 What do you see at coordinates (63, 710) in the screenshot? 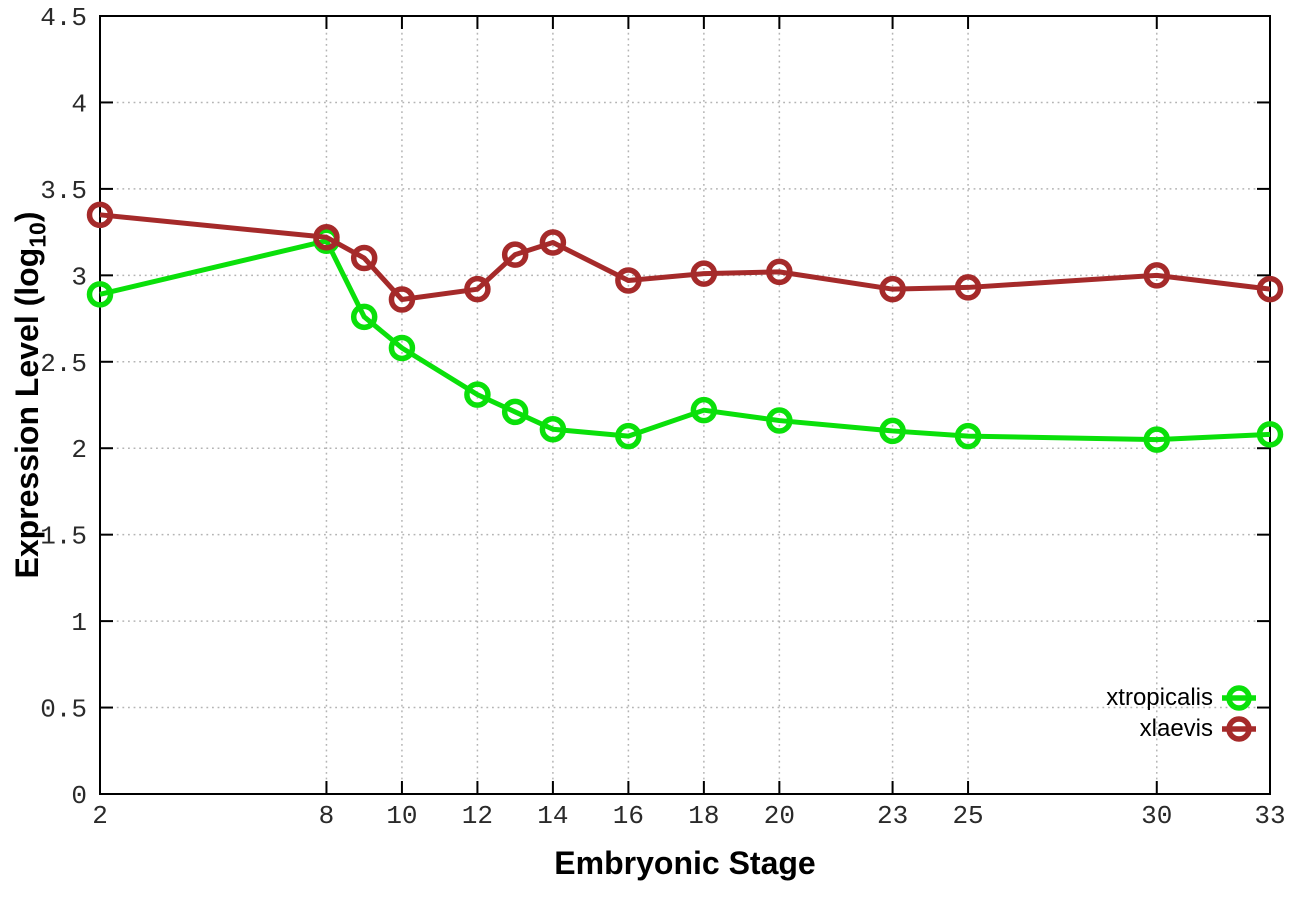
I see `y-tick-label: 0.5` at bounding box center [63, 710].